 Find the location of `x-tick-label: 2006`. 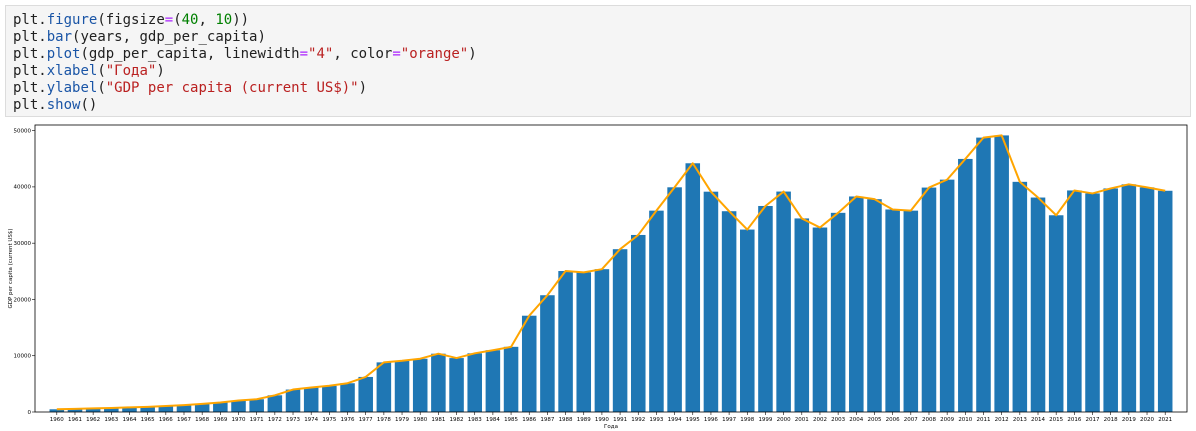

x-tick-label: 2006 is located at coordinates (893, 420).